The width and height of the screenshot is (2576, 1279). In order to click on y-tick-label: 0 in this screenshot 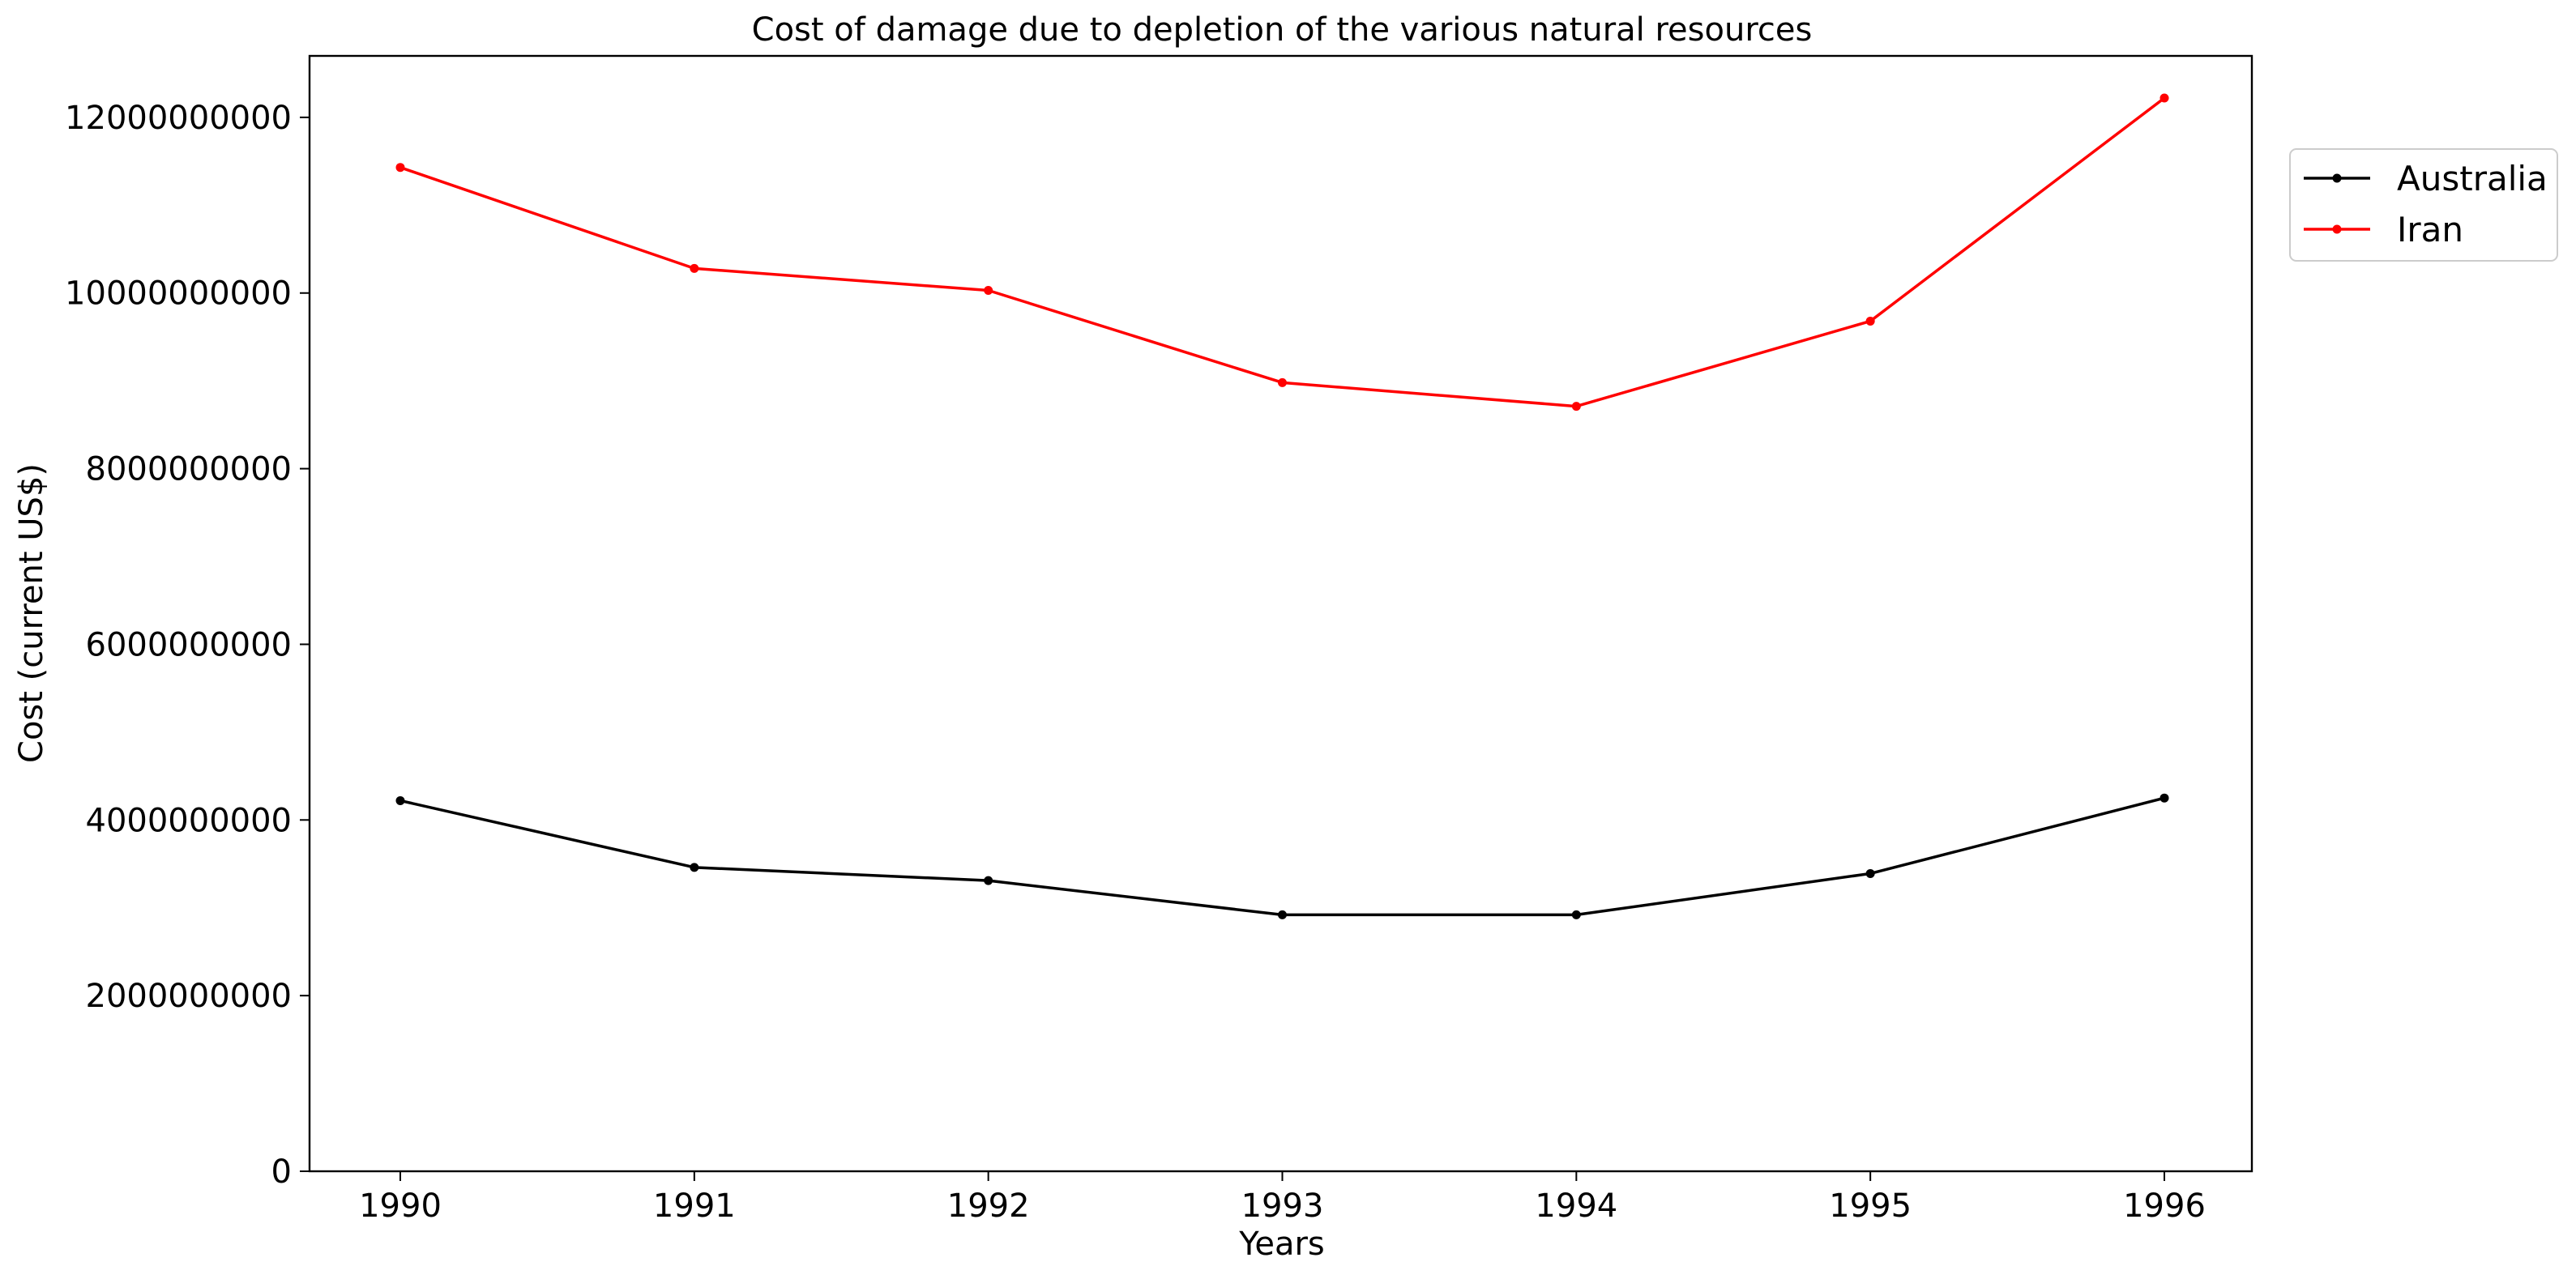, I will do `click(281, 1172)`.